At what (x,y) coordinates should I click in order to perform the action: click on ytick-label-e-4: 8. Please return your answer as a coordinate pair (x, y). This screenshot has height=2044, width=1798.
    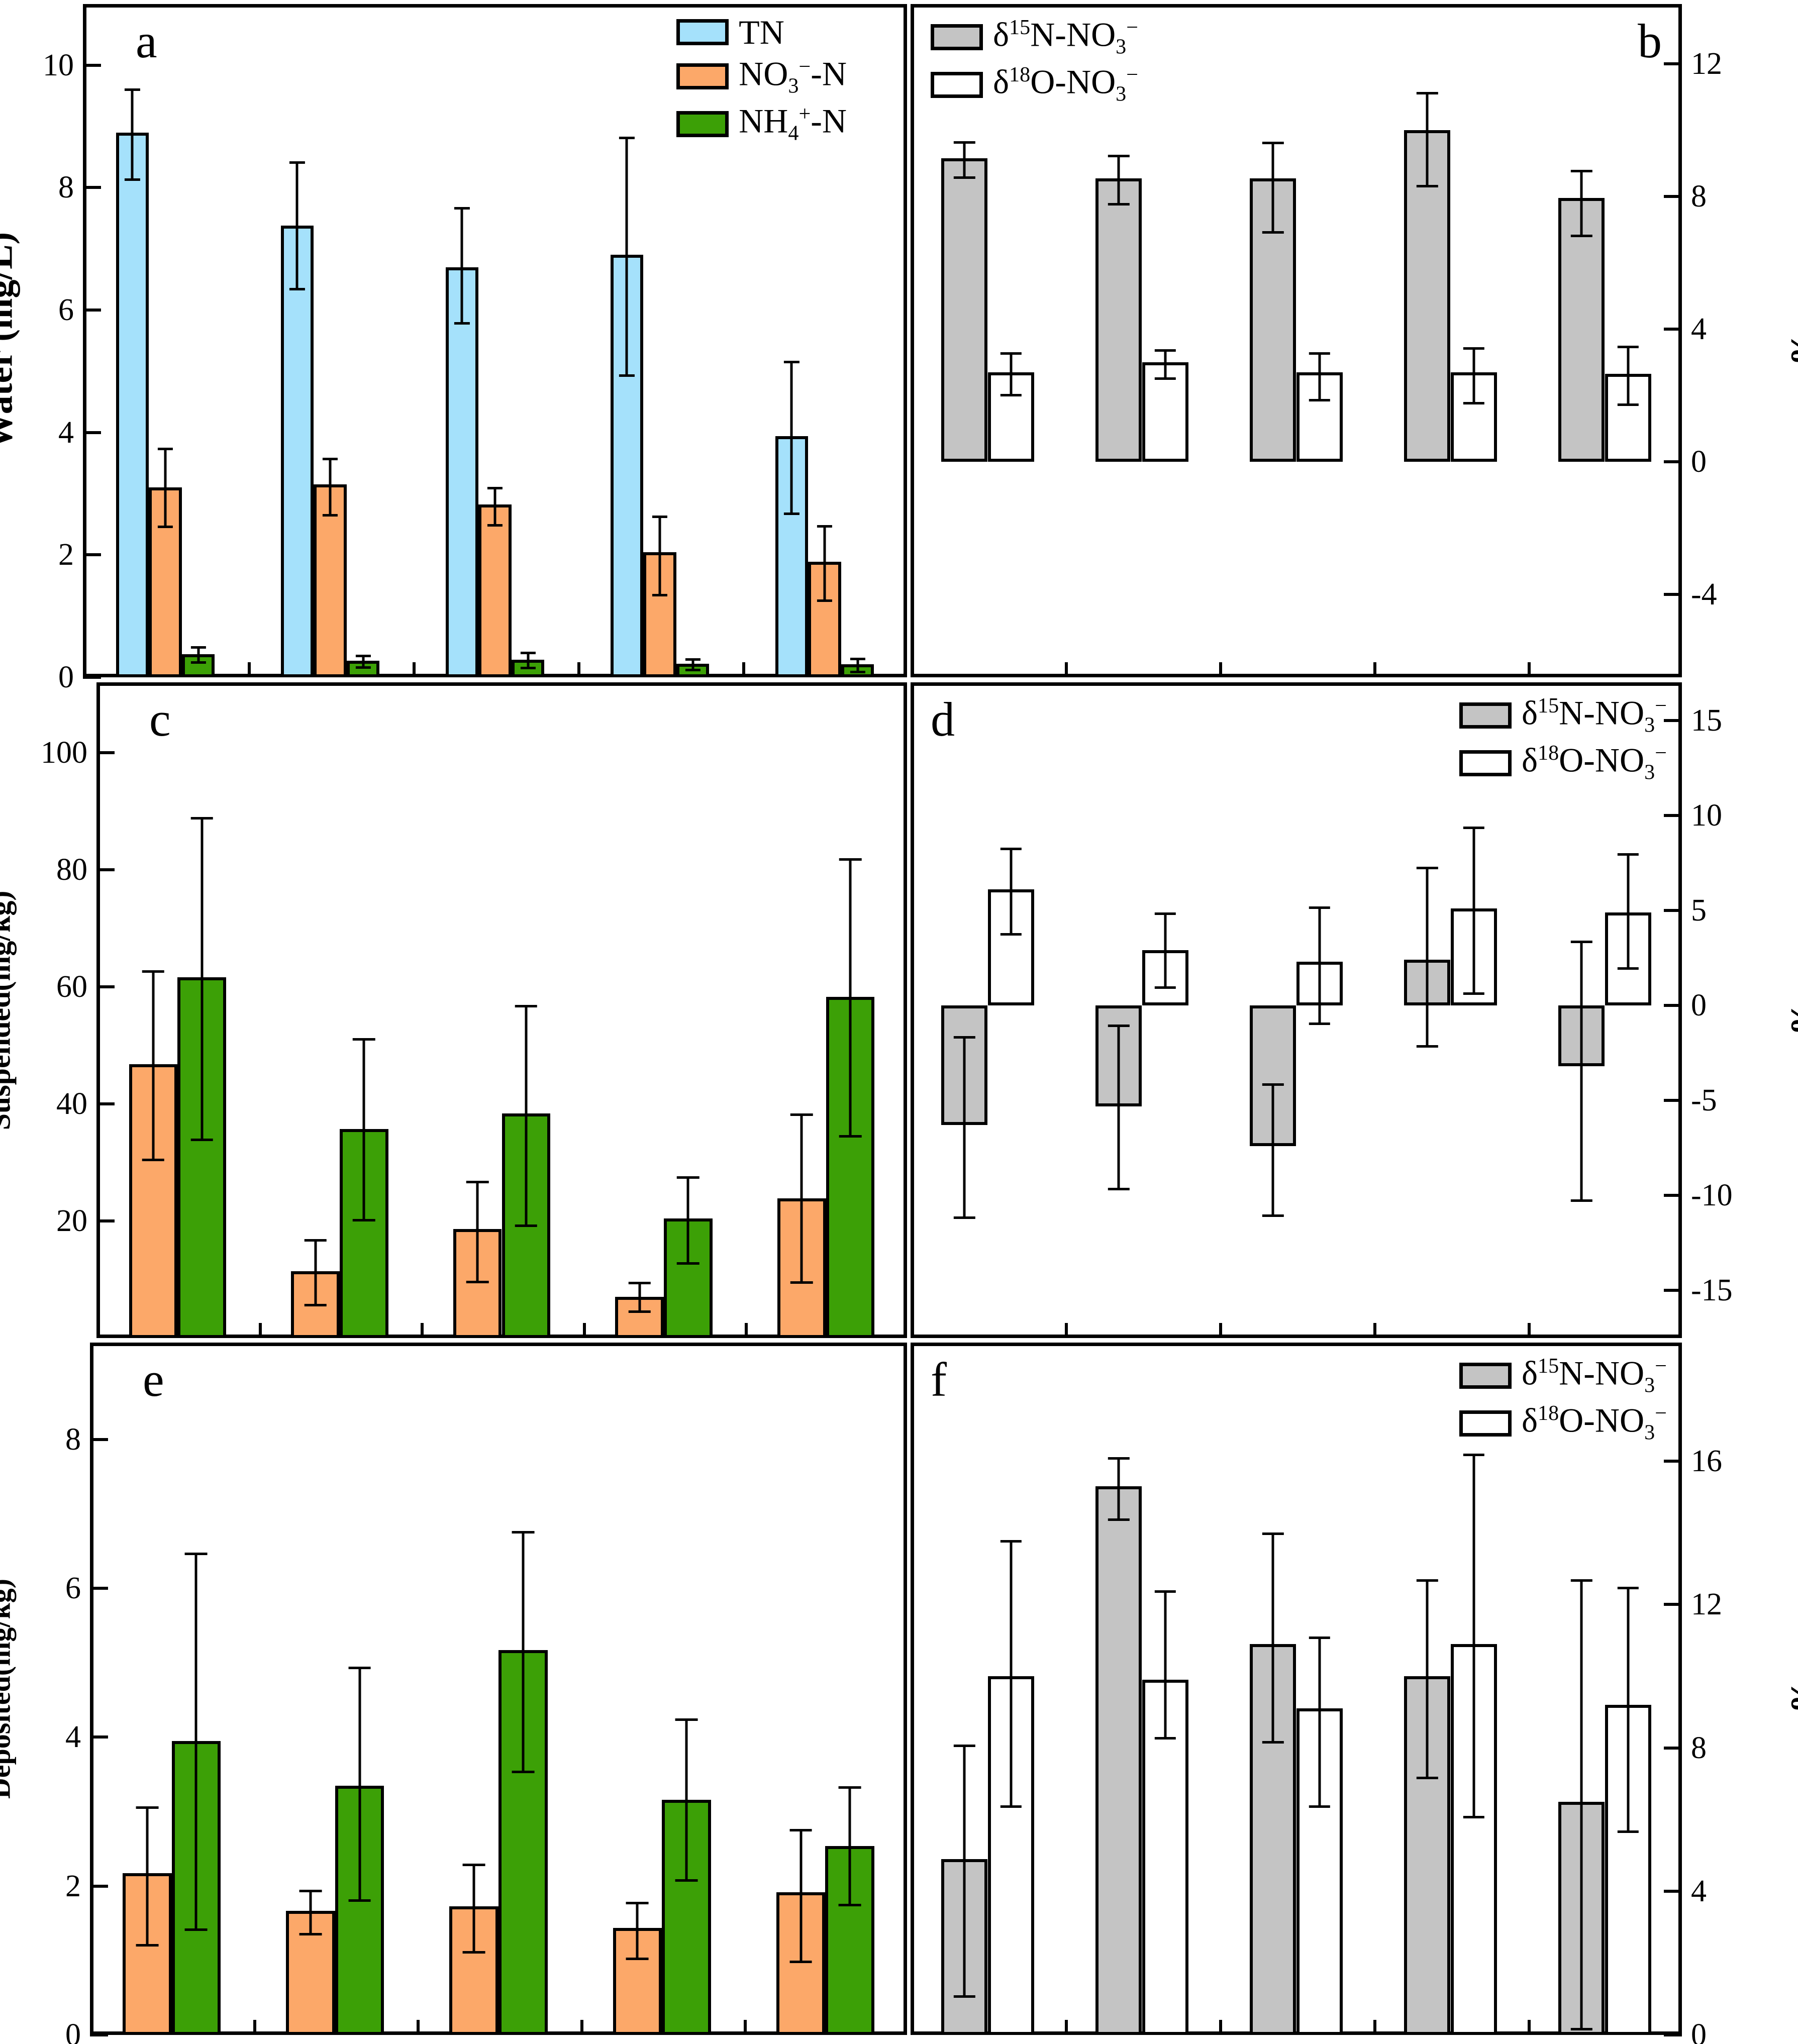
    Looking at the image, I should click on (73, 1439).